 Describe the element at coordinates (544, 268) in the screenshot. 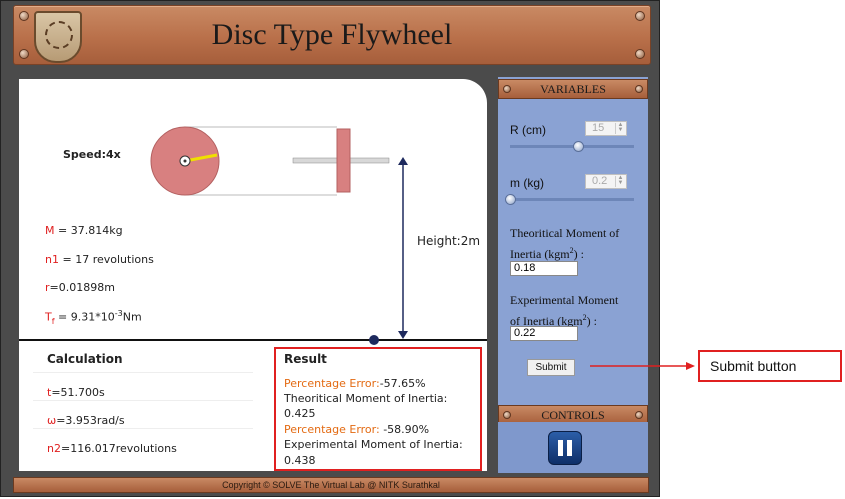

I see `theoretical-moi-input: 0.18` at that location.